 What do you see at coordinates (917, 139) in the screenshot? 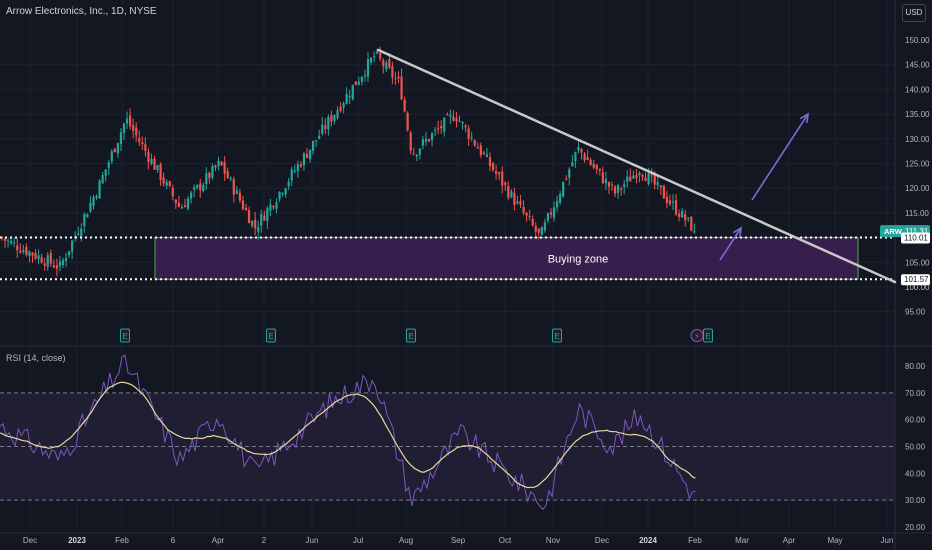
I see `price-tick-label: 130.00` at bounding box center [917, 139].